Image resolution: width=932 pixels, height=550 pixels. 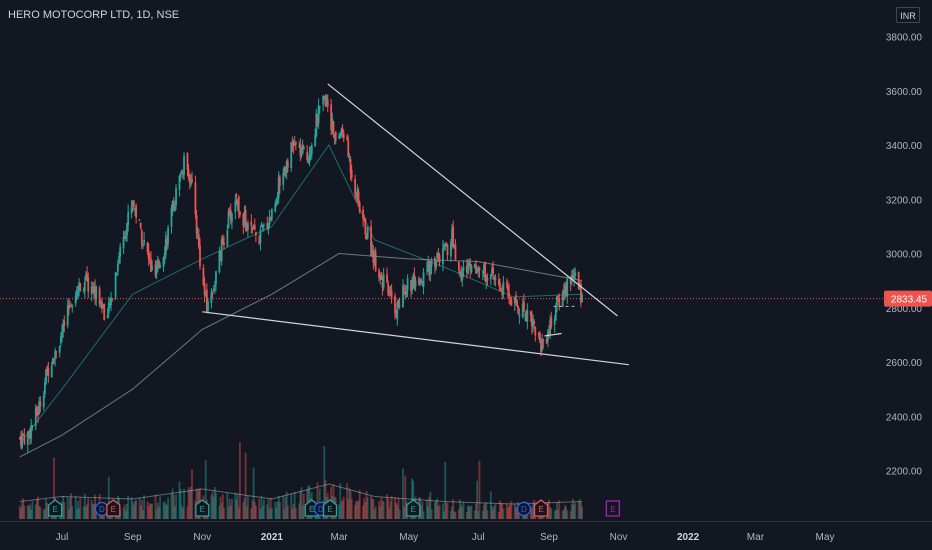 What do you see at coordinates (613, 508) in the screenshot?
I see `earnings-upcoming-marker` at bounding box center [613, 508].